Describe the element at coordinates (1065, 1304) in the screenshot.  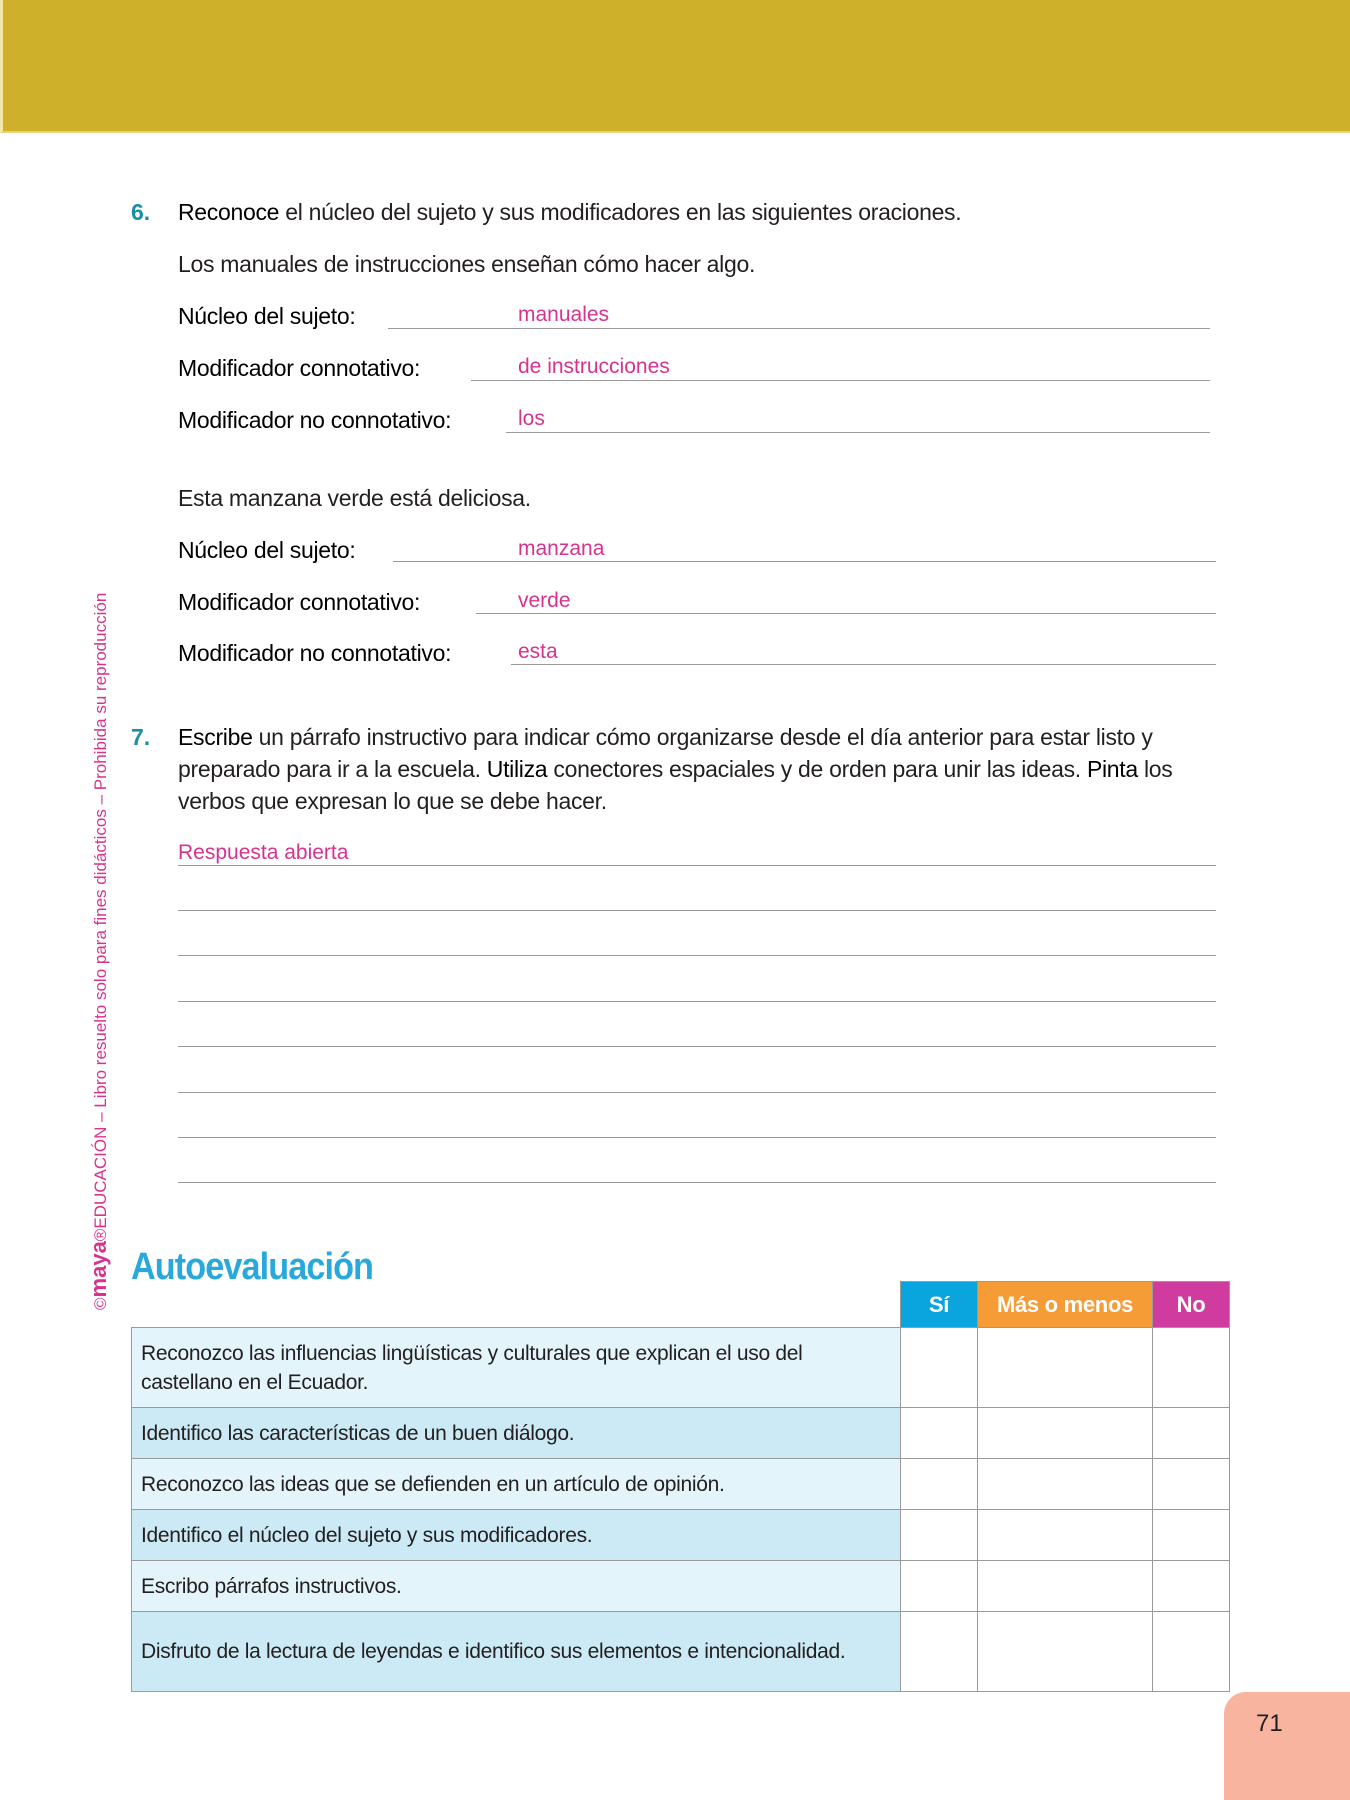
I see `column-mas-o-menos: Más o menos` at that location.